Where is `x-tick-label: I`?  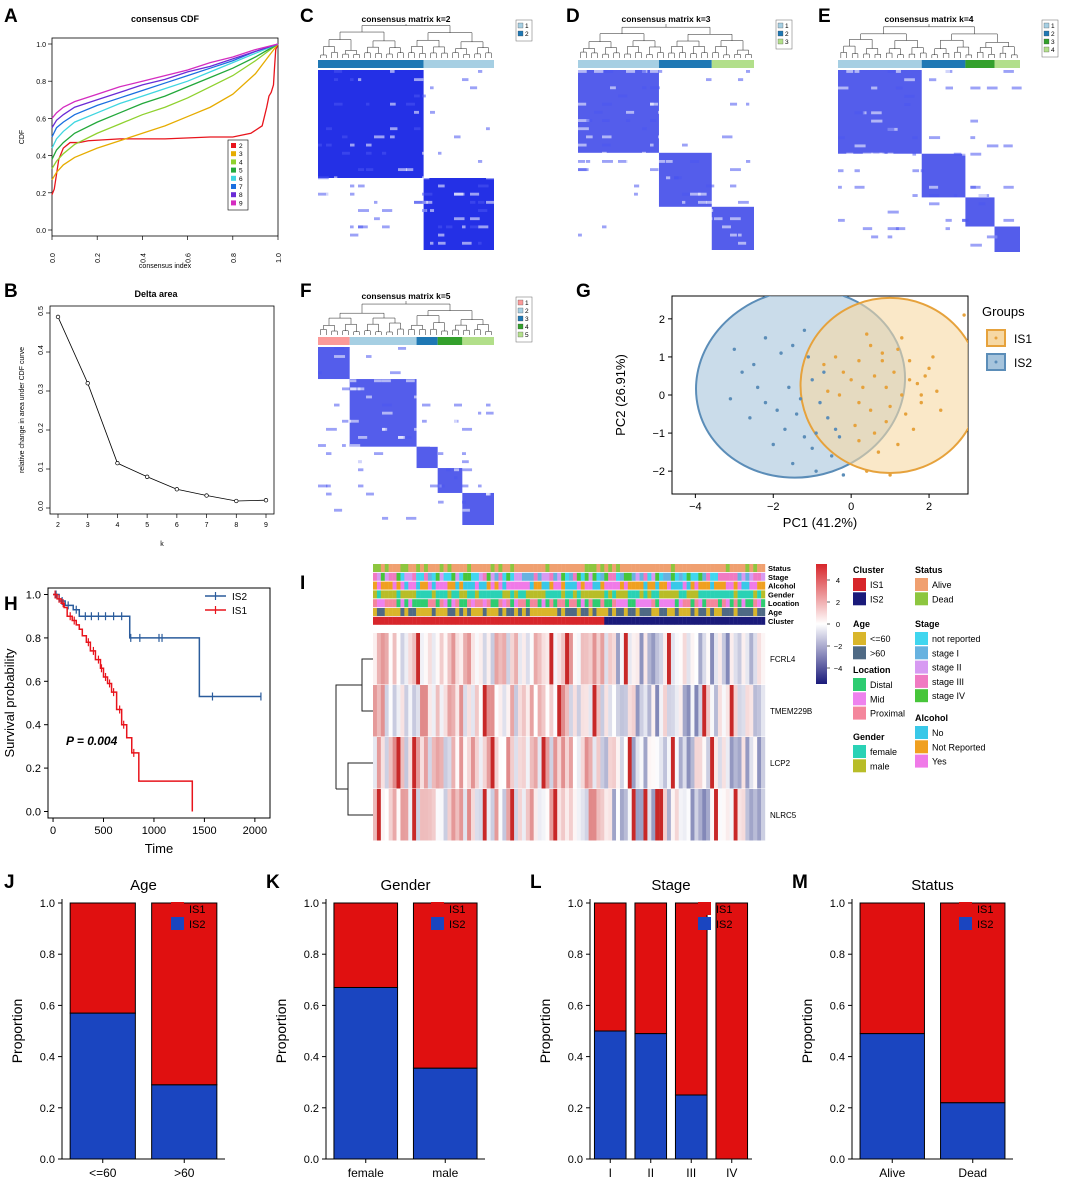
x-tick-label: I is located at coordinates (610, 1173).